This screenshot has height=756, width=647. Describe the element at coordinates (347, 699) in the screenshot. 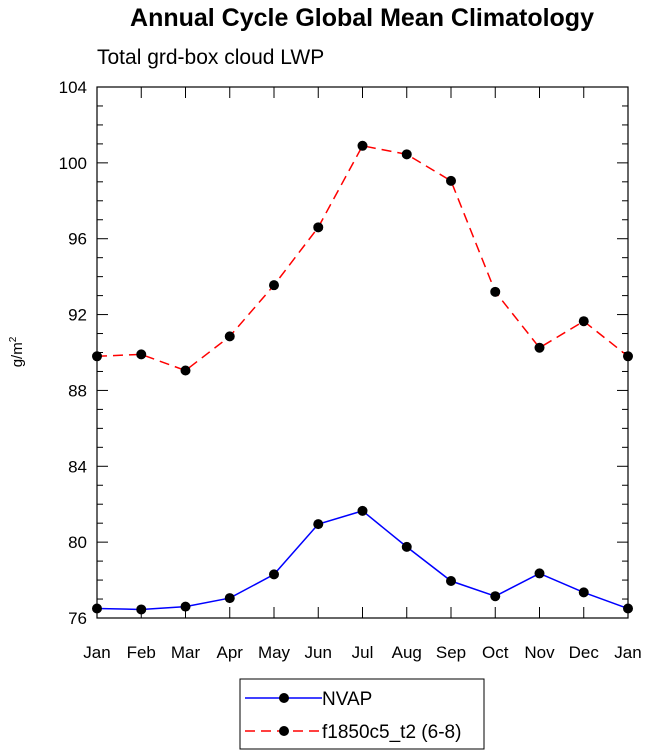

I see `legend-label-nvap: NVAP` at that location.